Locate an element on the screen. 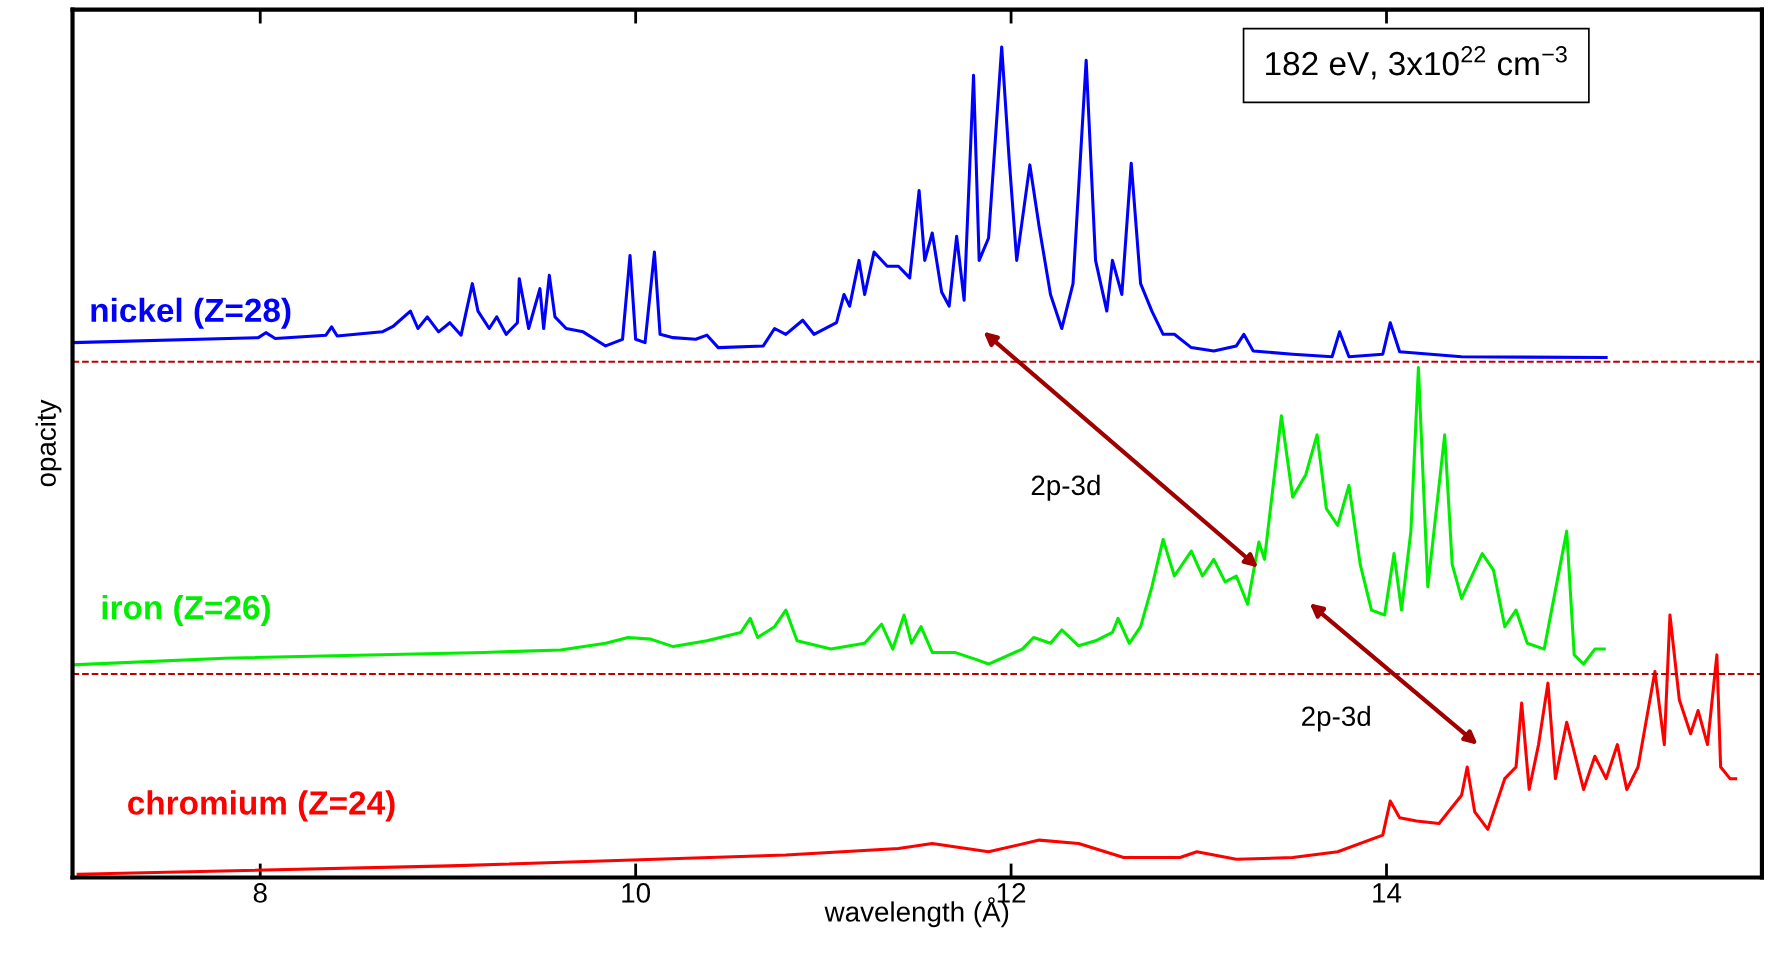  x-tick-label: 8 is located at coordinates (260, 893).